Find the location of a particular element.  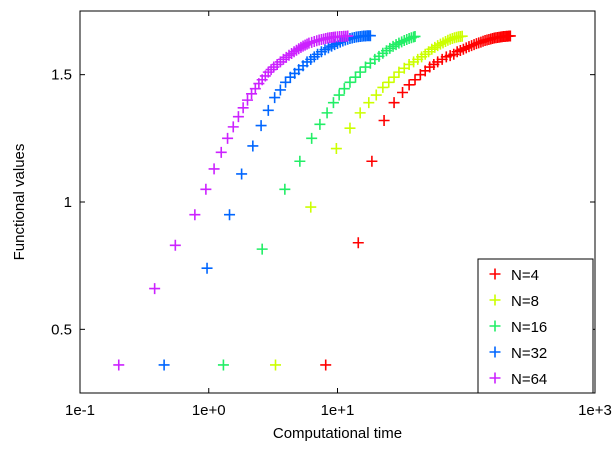

legend: N=4 N=8 N=16 N=32 N=64 is located at coordinates (535, 326).